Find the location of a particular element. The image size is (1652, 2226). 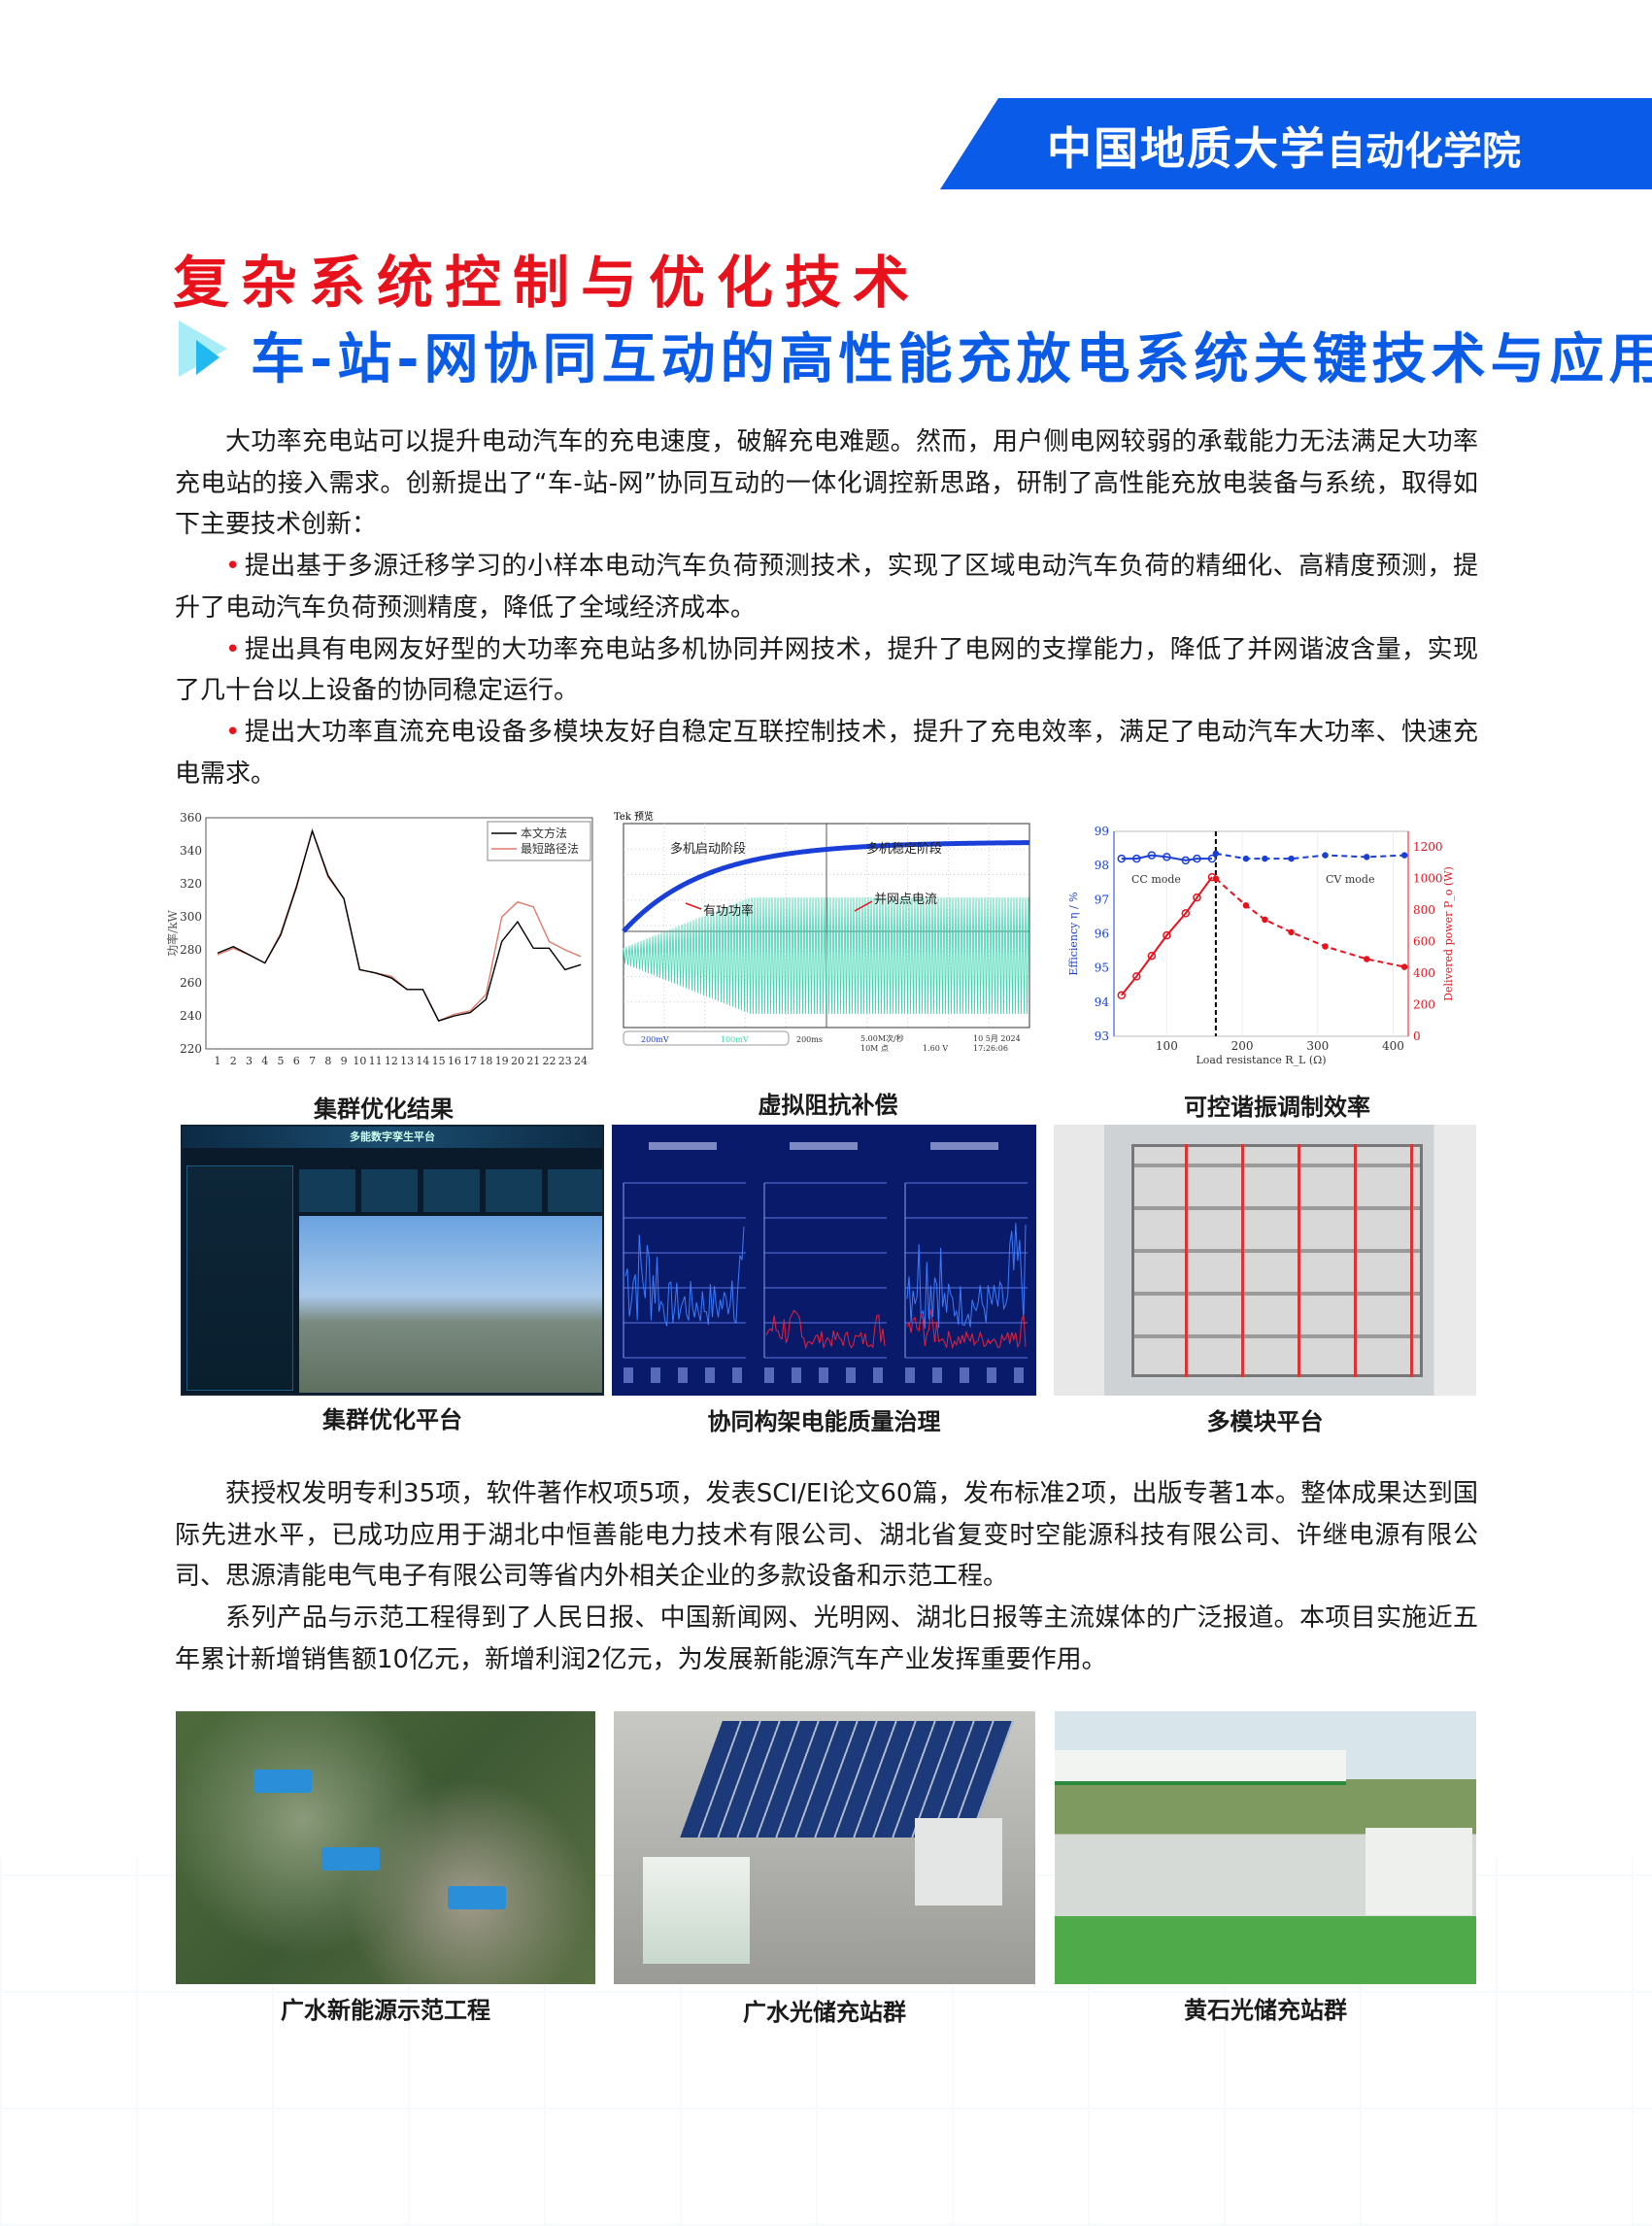

y-tick-label: 320 is located at coordinates (191, 884).